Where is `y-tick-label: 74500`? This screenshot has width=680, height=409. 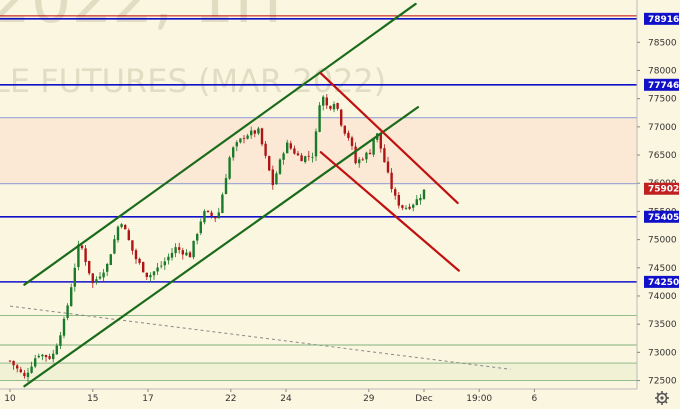 y-tick-label: 74500 is located at coordinates (662, 269).